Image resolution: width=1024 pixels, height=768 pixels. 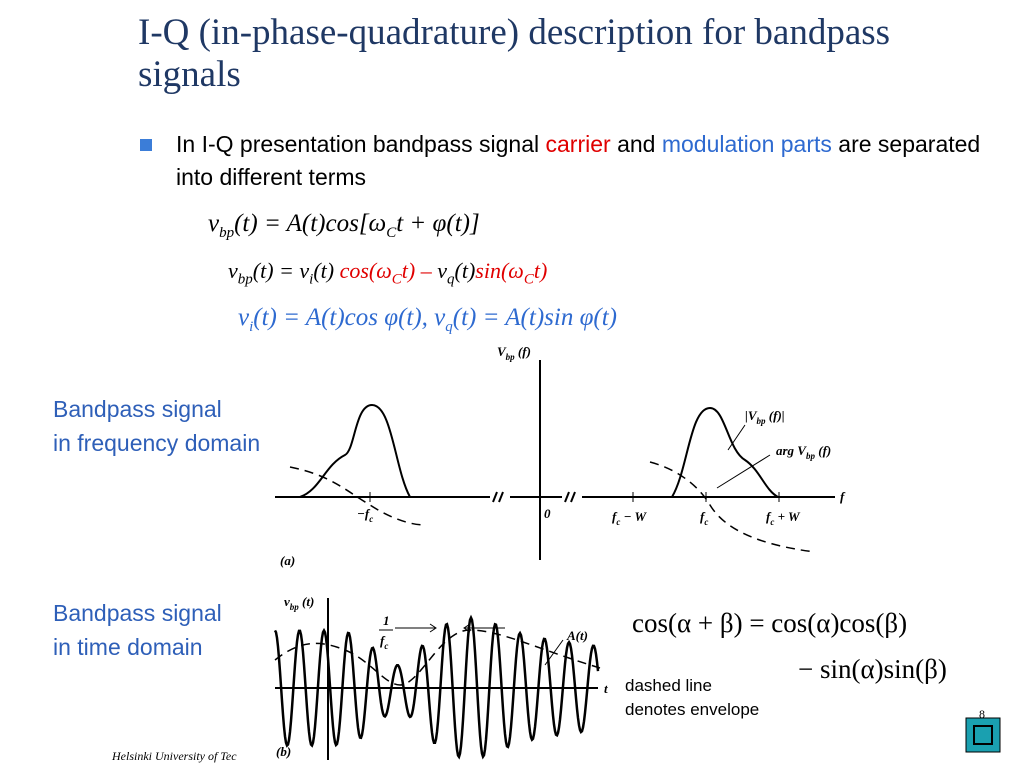 I want to click on t: (t) = A(t)cos[ω, so click(x=310, y=223).